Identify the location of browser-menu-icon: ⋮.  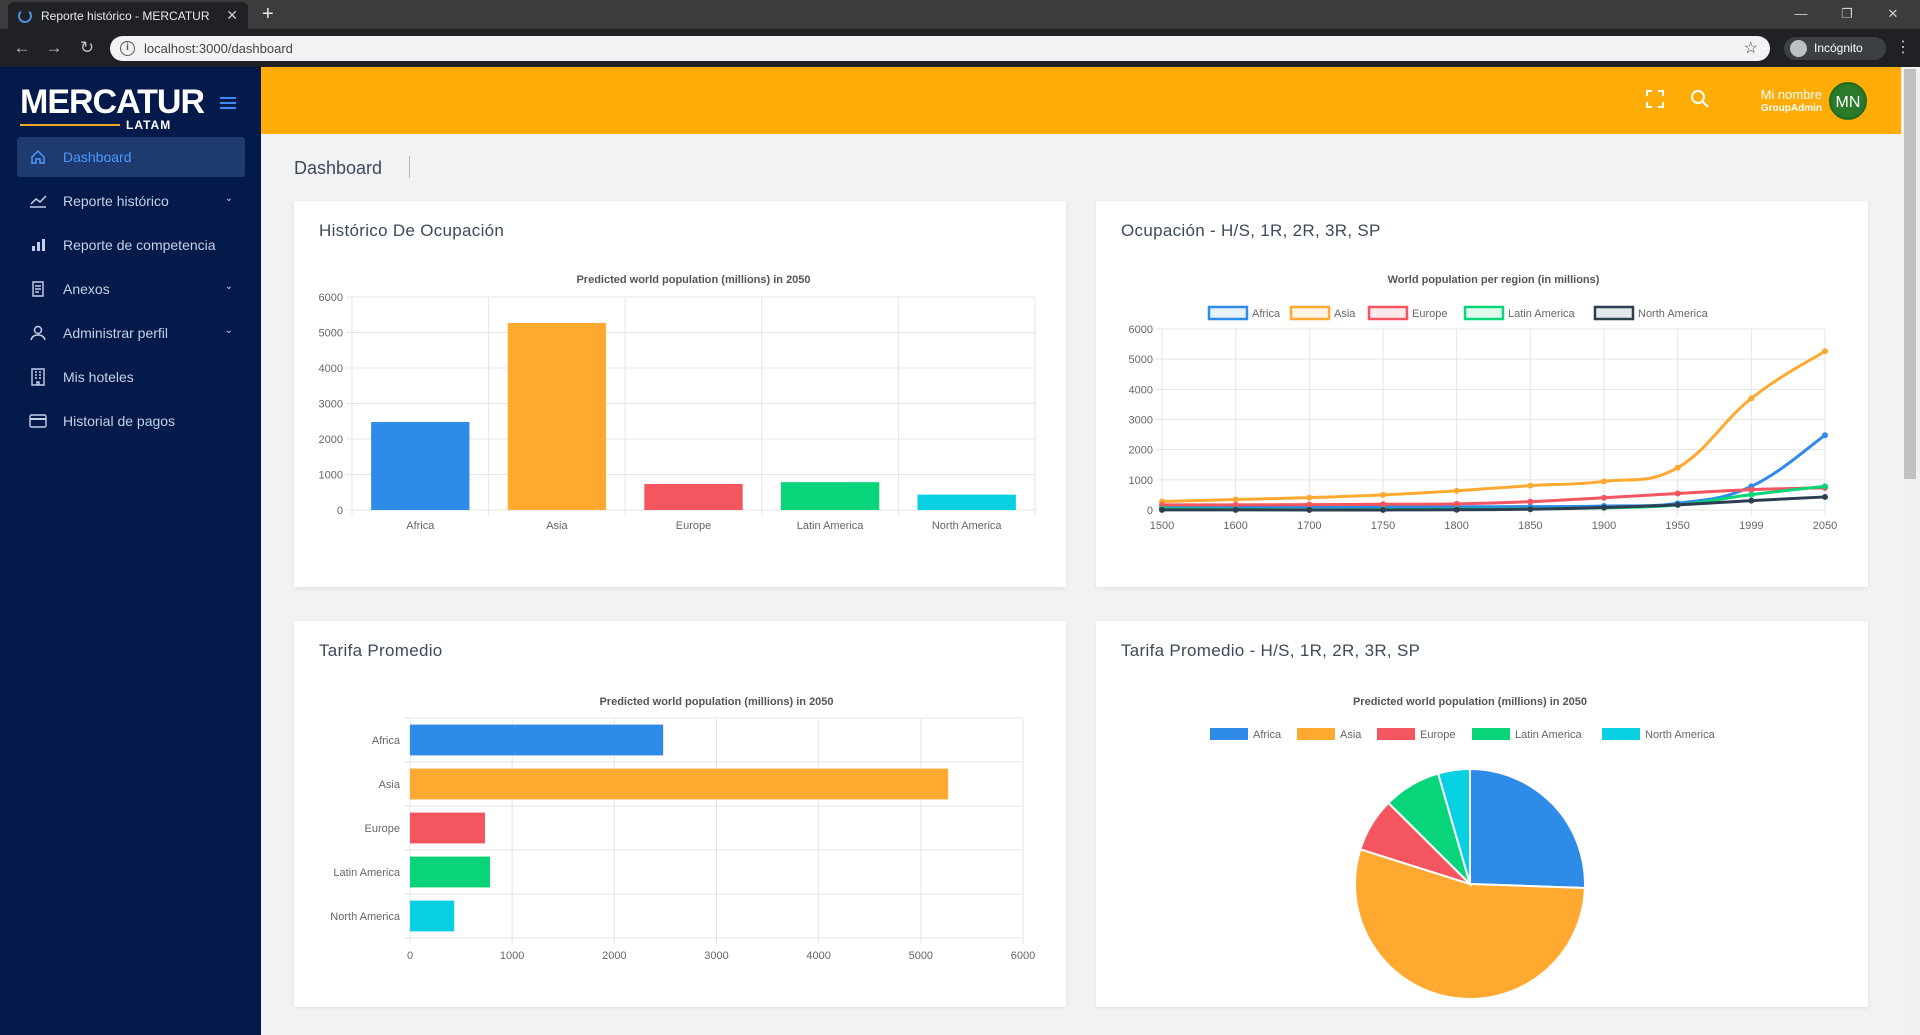
(1903, 47).